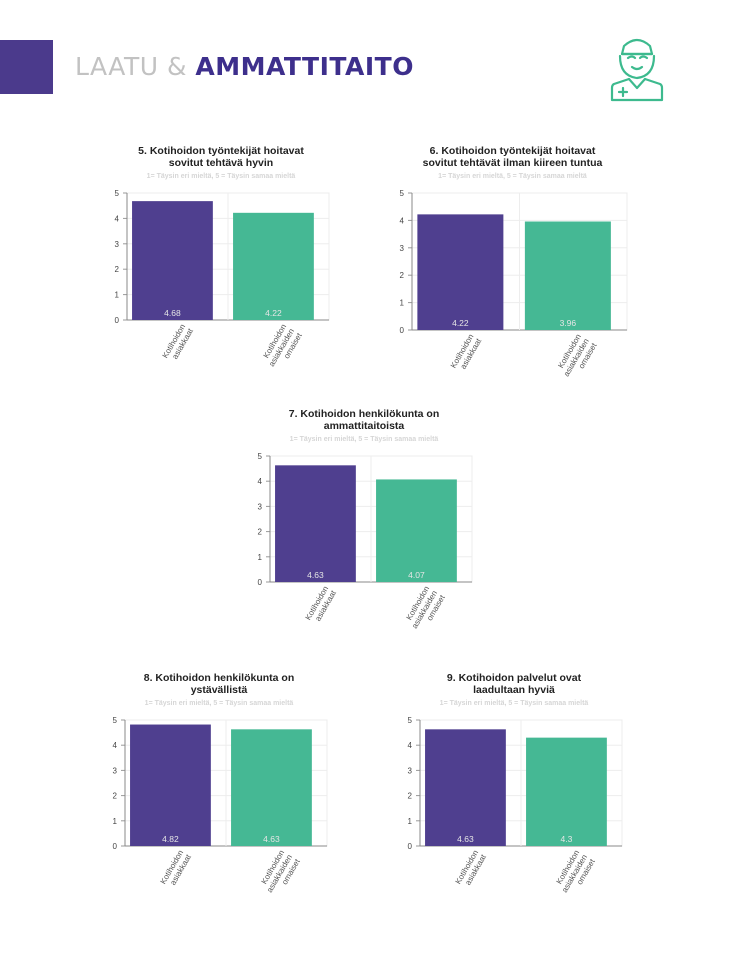 The image size is (730, 962). What do you see at coordinates (637, 70) in the screenshot?
I see `nurse-icon` at bounding box center [637, 70].